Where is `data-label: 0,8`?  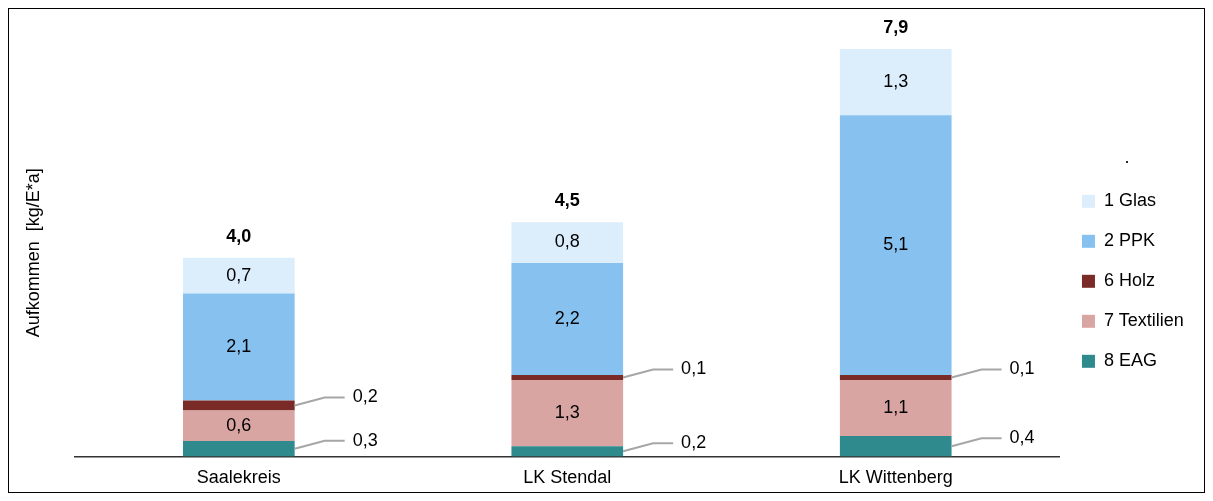
data-label: 0,8 is located at coordinates (567, 241).